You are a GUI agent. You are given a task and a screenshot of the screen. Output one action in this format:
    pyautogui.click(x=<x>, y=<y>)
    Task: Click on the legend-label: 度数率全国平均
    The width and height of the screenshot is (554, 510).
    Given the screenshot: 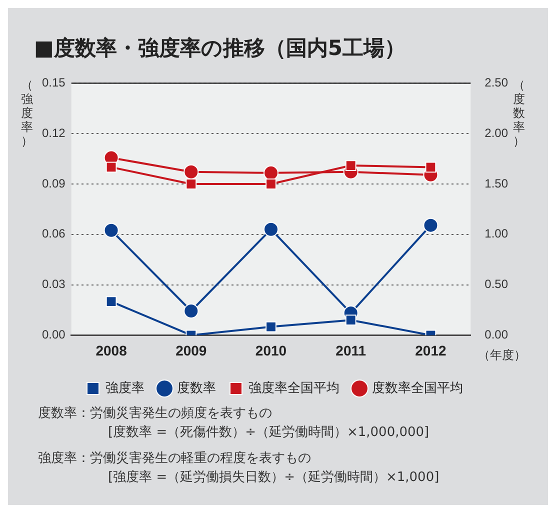 What is the action you would take?
    pyautogui.click(x=417, y=388)
    